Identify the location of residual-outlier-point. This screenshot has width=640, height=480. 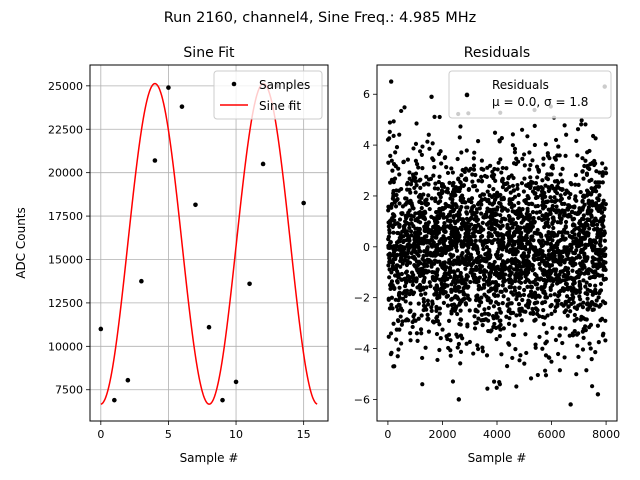
(391, 81).